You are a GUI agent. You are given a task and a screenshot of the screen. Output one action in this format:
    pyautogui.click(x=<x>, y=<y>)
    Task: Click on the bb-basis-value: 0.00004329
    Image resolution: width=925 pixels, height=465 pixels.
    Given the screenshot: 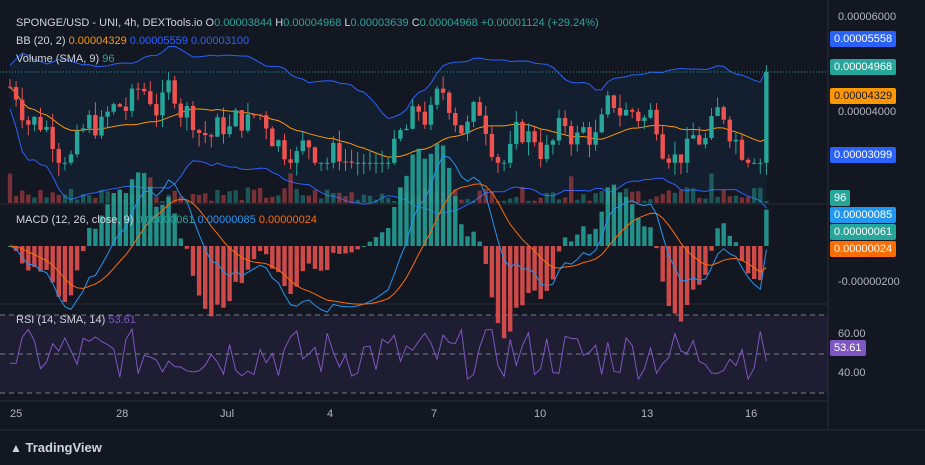 What is the action you would take?
    pyautogui.click(x=97, y=41)
    